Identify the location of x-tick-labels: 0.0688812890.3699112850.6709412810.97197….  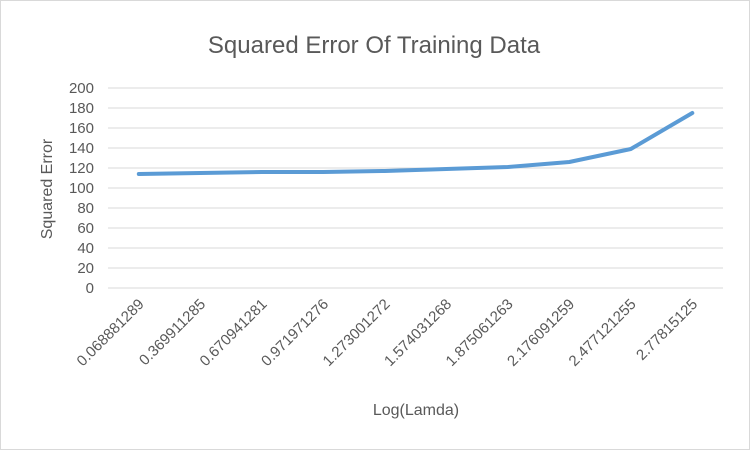
(387, 333).